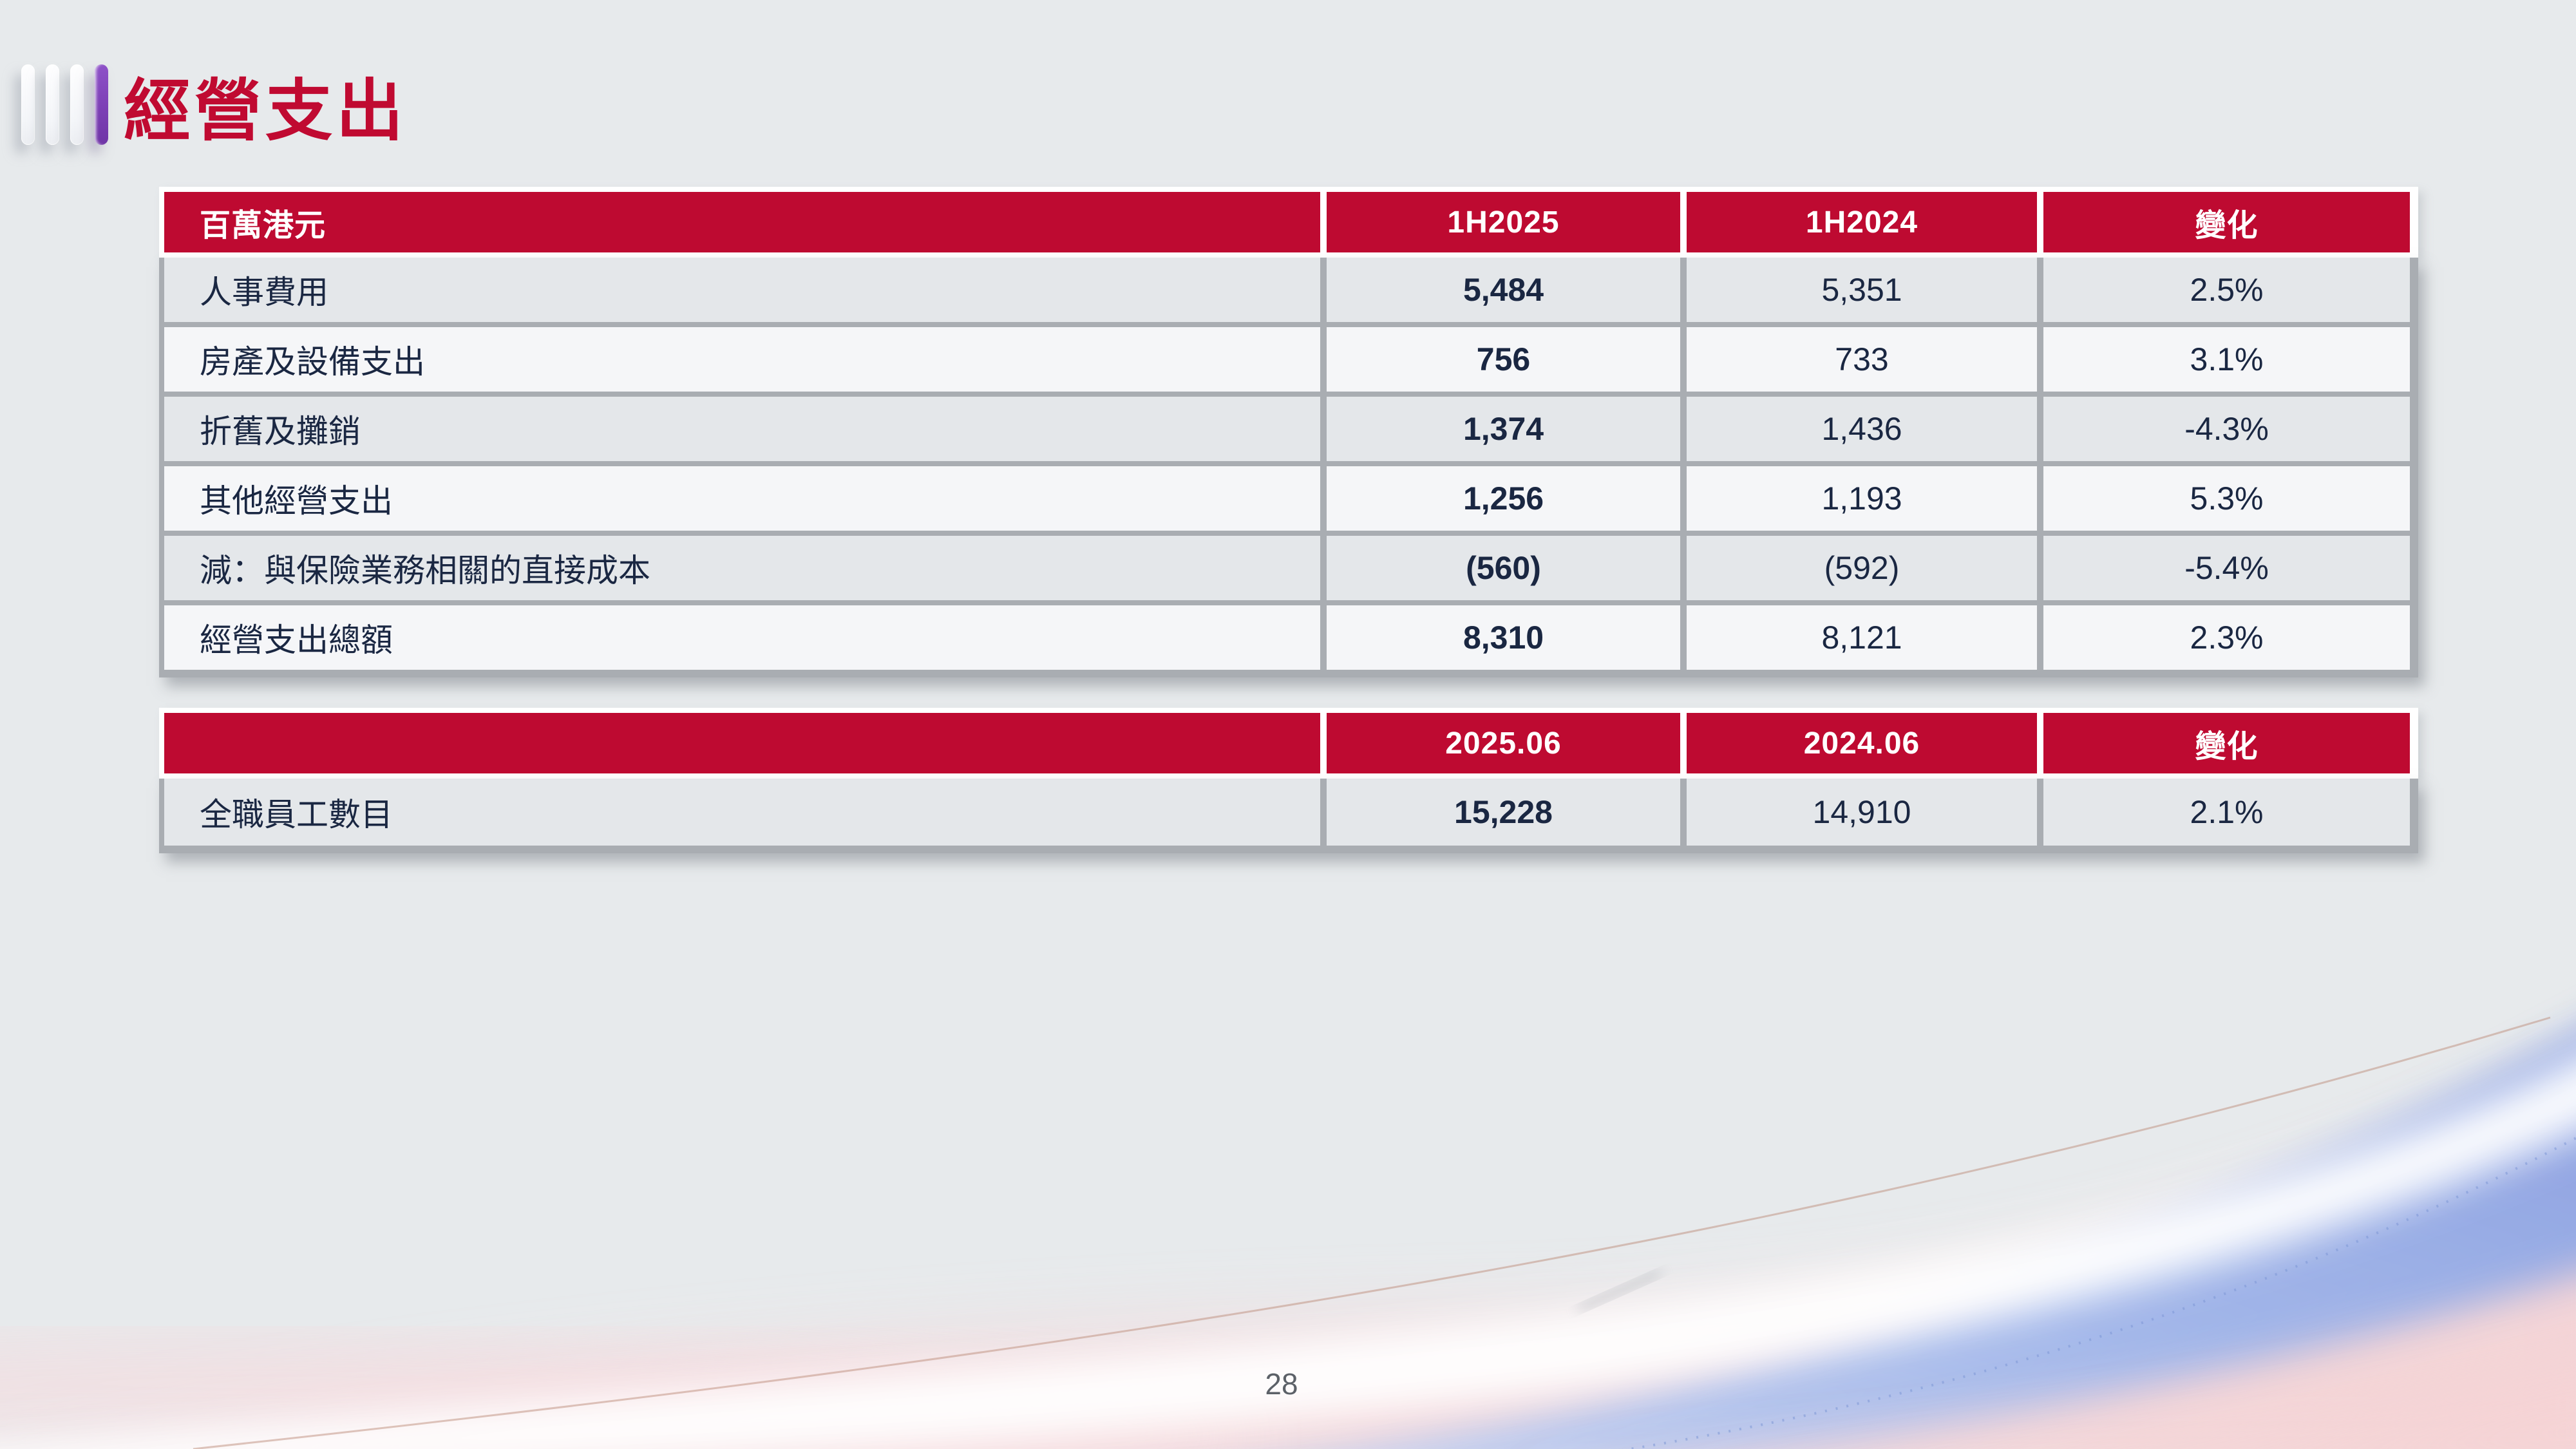 Image resolution: width=2576 pixels, height=1449 pixels. I want to click on expenses-table-header: 百萬港元 1H2025 1H2024 變化, so click(1288, 223).